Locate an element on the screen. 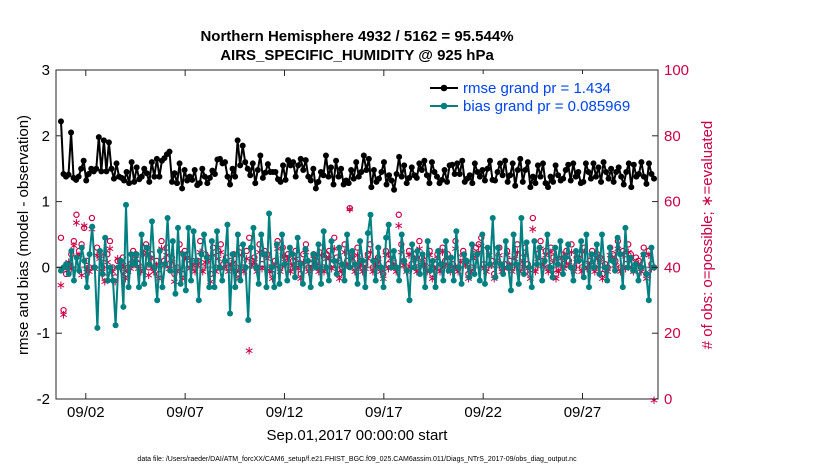 This screenshot has height=470, width=830. x-tick-label: 09/17 is located at coordinates (384, 412).